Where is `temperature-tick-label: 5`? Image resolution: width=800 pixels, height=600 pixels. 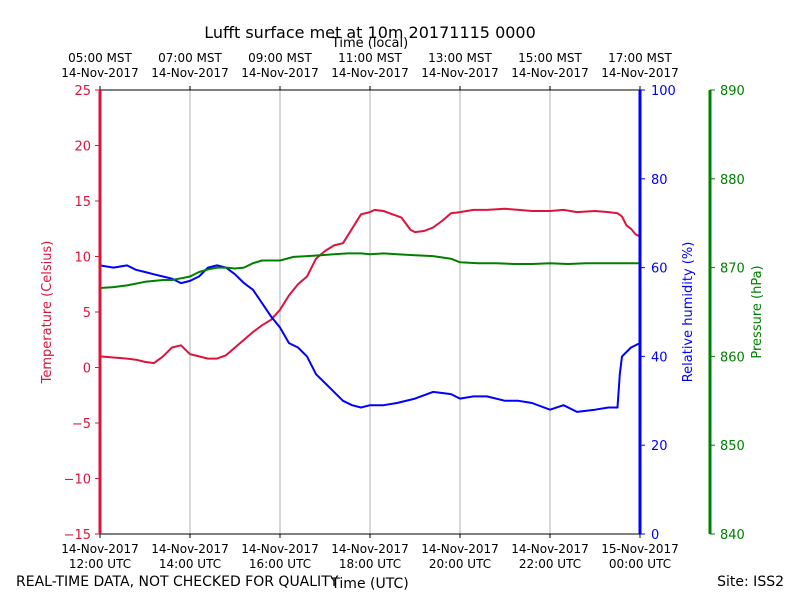 temperature-tick-label: 5 is located at coordinates (87, 313).